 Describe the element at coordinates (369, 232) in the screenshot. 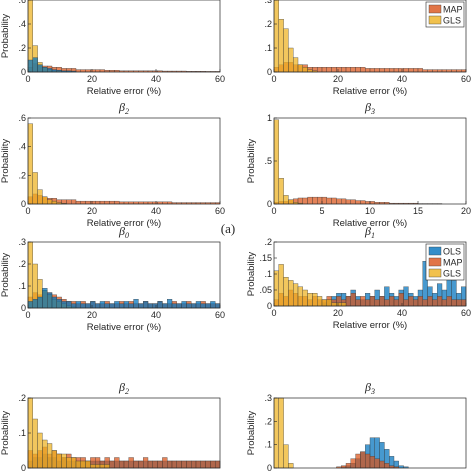

I see `subplot-title: β1` at that location.